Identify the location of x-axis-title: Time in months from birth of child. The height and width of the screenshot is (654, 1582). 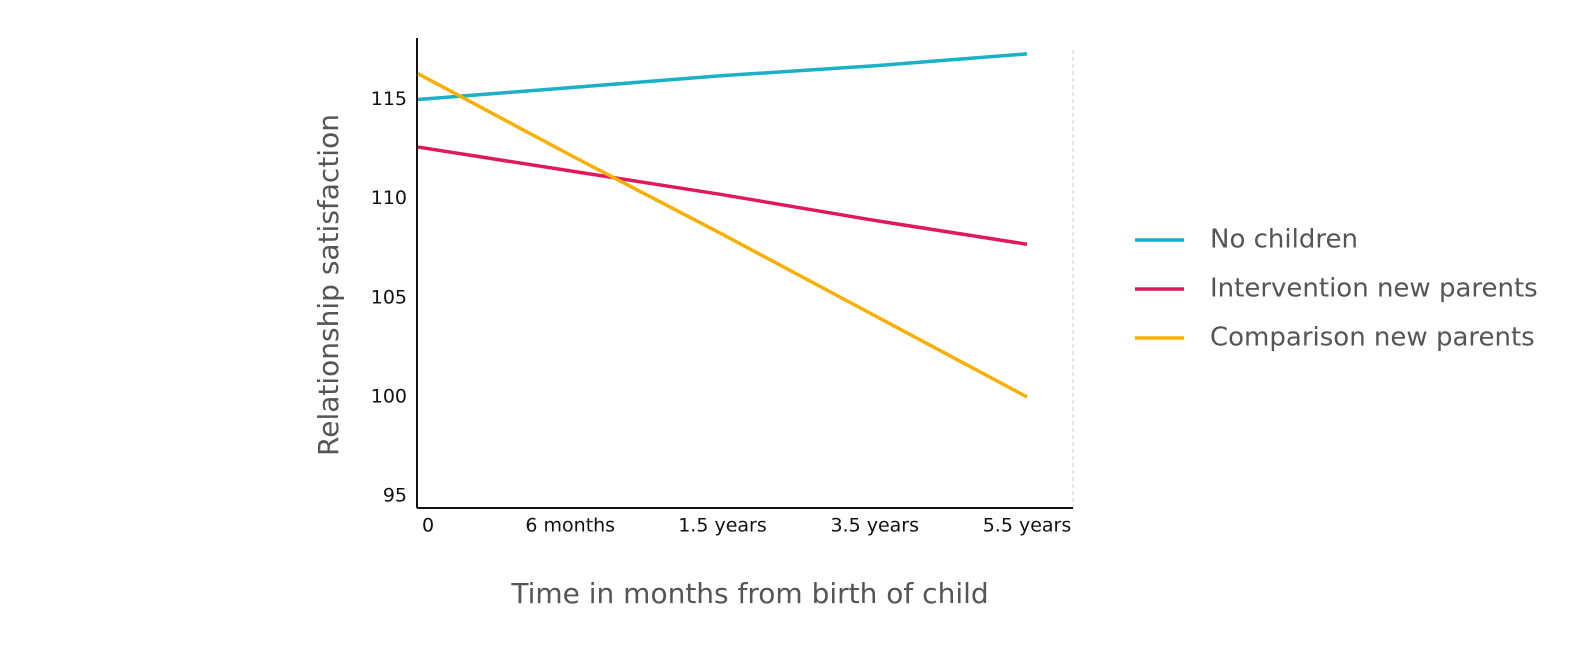
(749, 593).